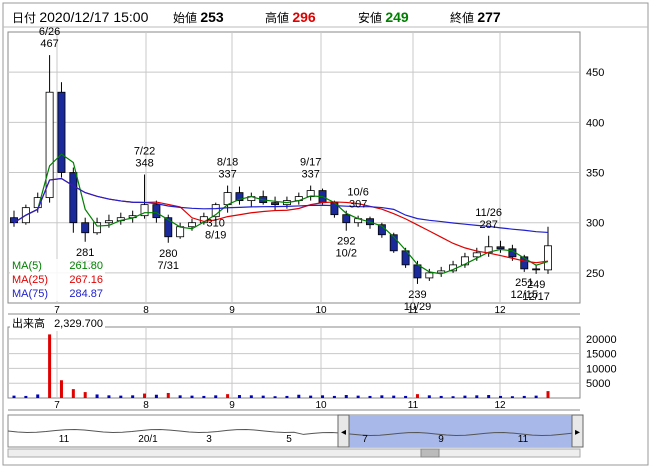  What do you see at coordinates (595, 274) in the screenshot?
I see `price-tick-label: 250` at bounding box center [595, 274].